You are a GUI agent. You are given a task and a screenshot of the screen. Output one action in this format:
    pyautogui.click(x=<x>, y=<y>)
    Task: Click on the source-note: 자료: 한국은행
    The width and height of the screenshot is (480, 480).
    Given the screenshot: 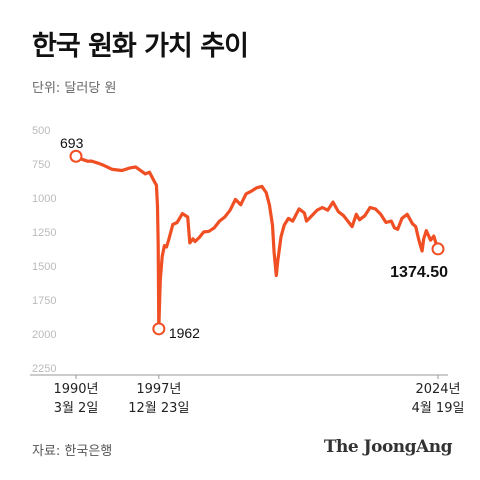 What is the action you would take?
    pyautogui.click(x=72, y=451)
    